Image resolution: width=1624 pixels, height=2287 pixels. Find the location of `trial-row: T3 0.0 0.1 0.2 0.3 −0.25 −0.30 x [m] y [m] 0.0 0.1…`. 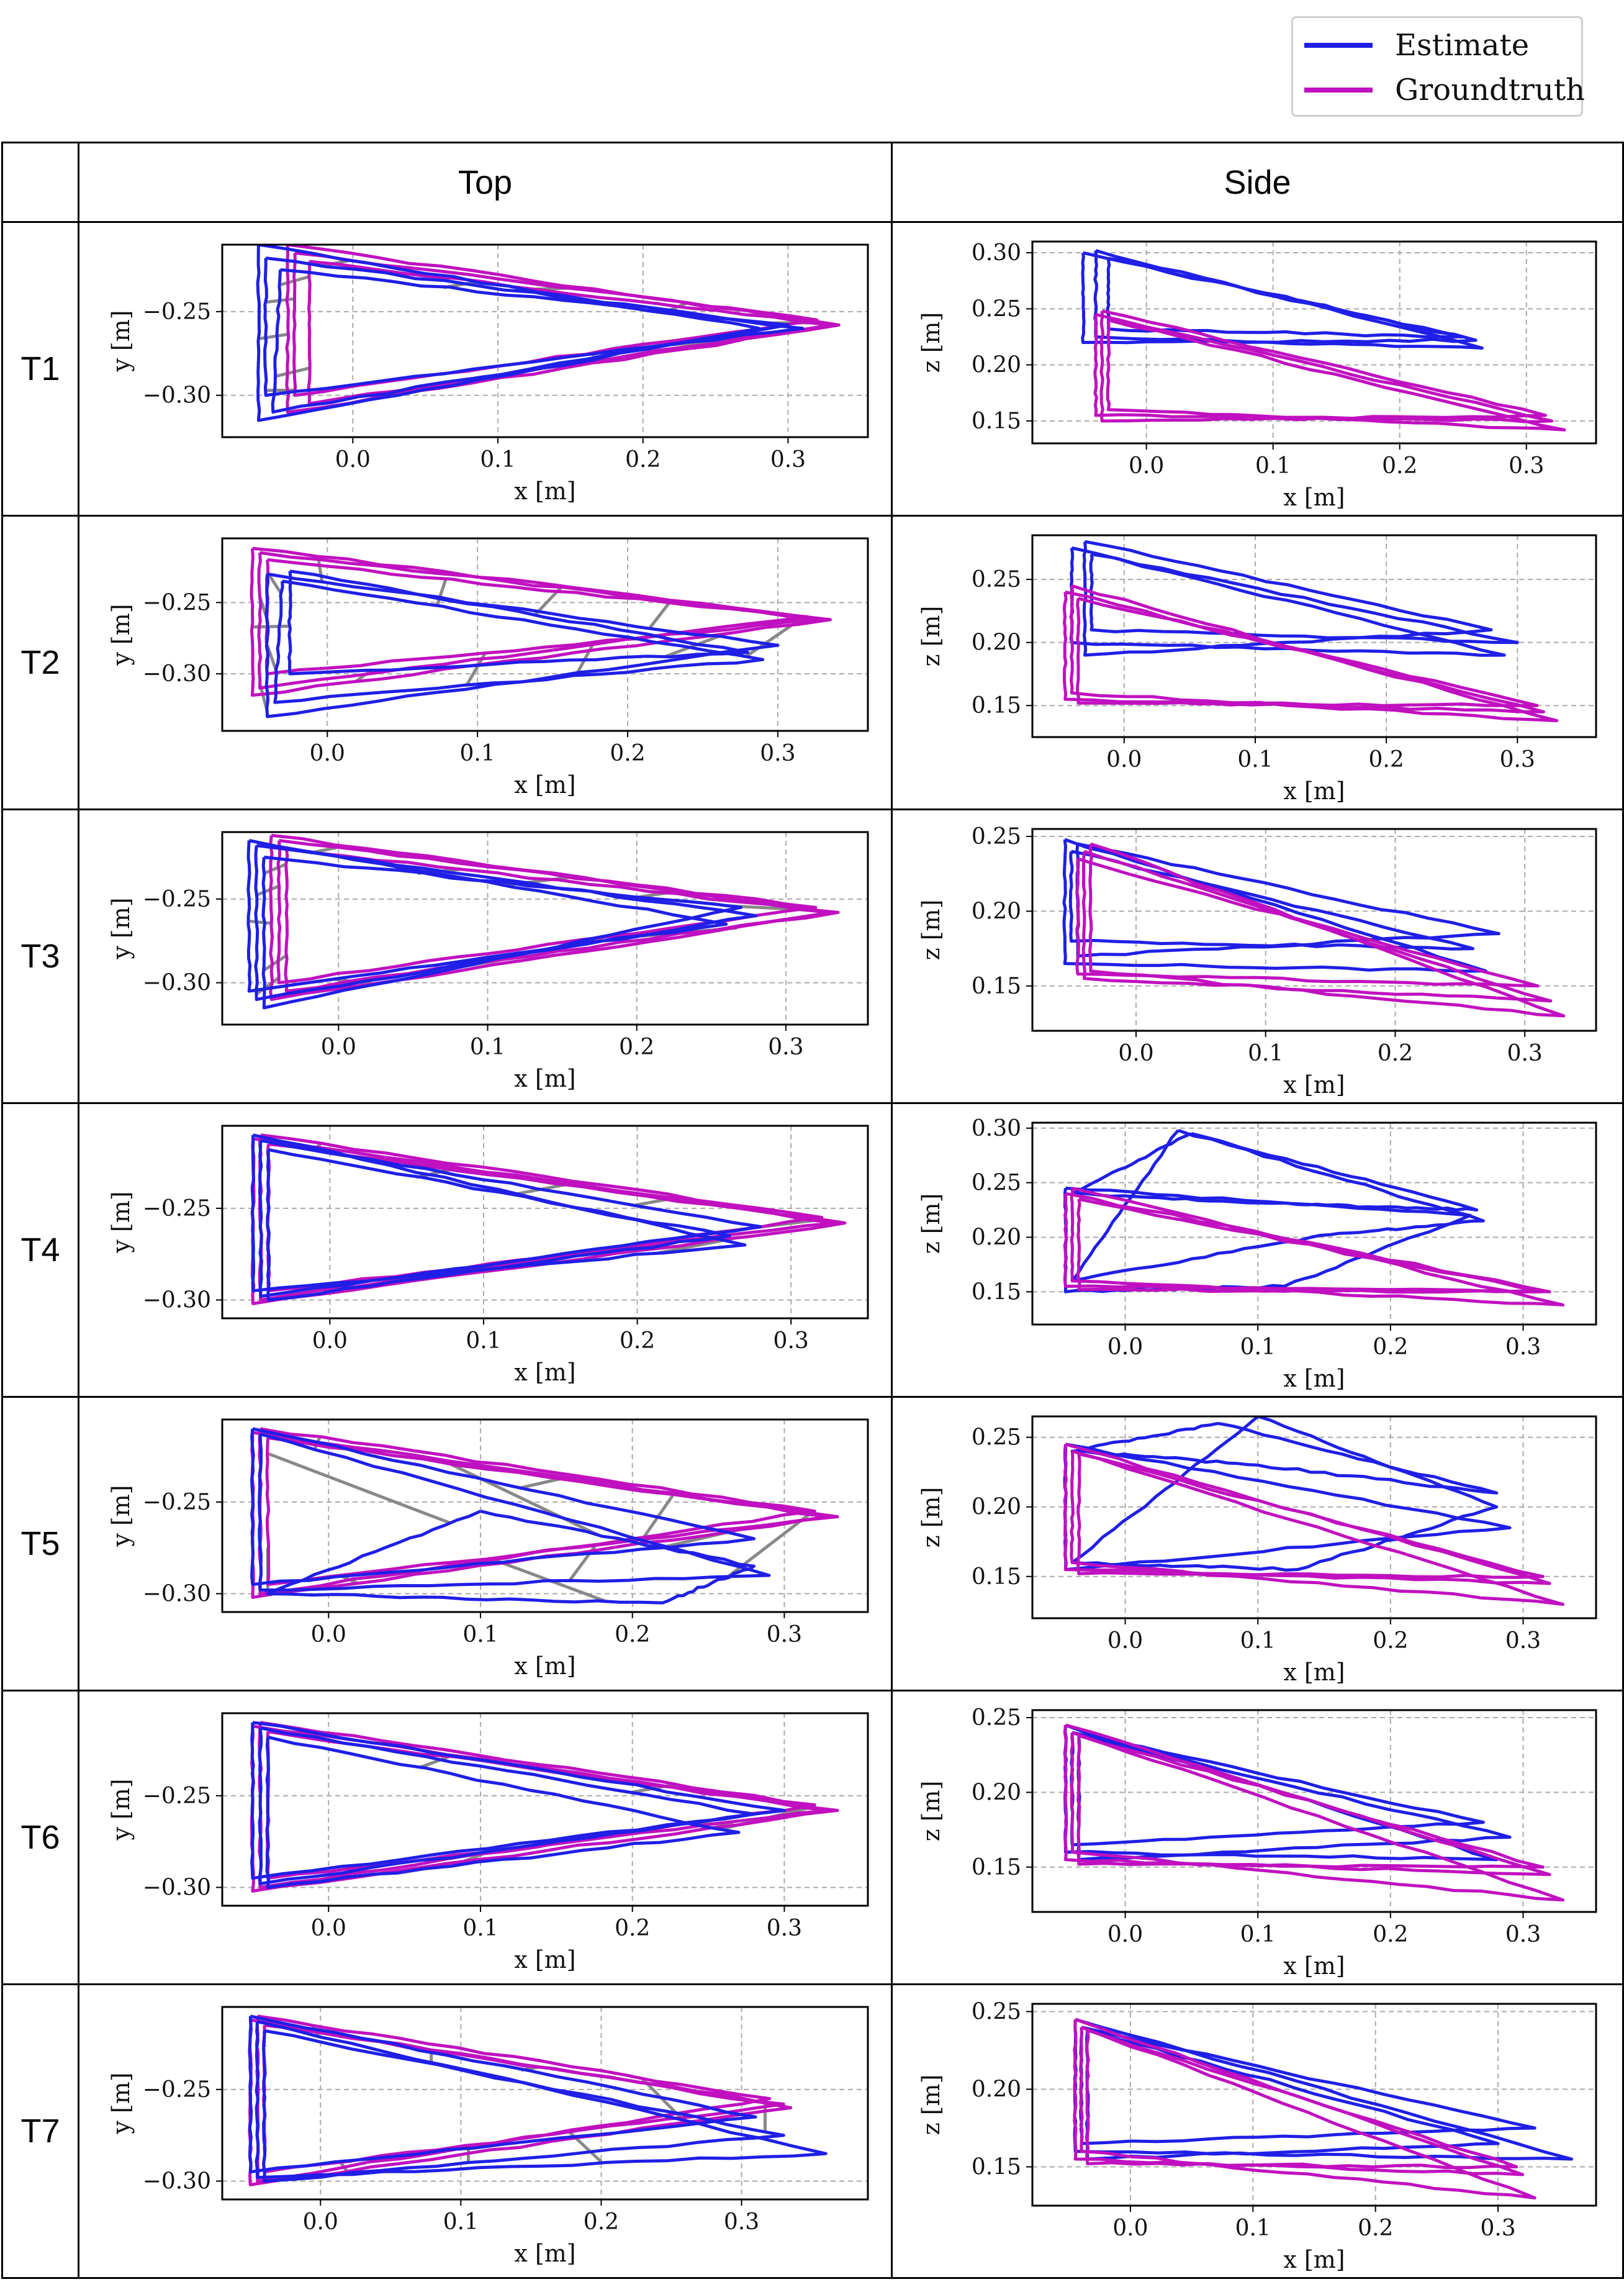

trial-row: T3 0.0 0.1 0.2 0.3 −0.25 −0.30 x [m] y [m] 0.0 0.1… is located at coordinates (812, 956).